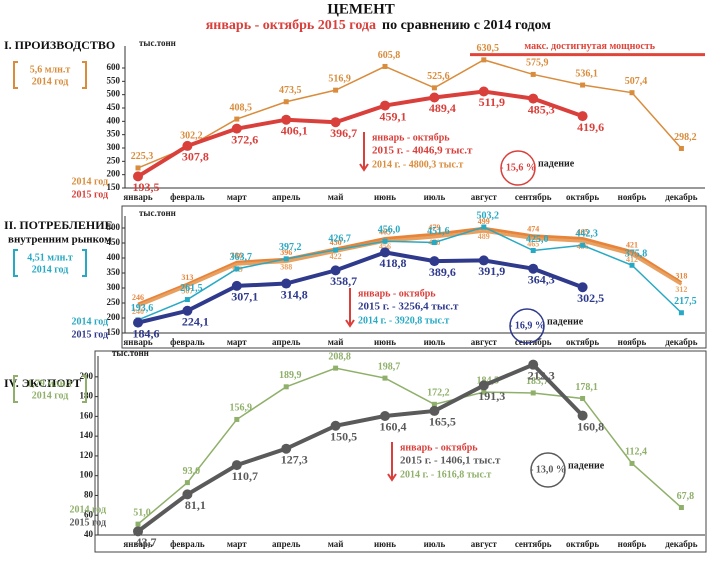 This screenshot has width=722, height=561. What do you see at coordinates (533, 229) in the screenshot?
I see `band-label: 474` at bounding box center [533, 229].